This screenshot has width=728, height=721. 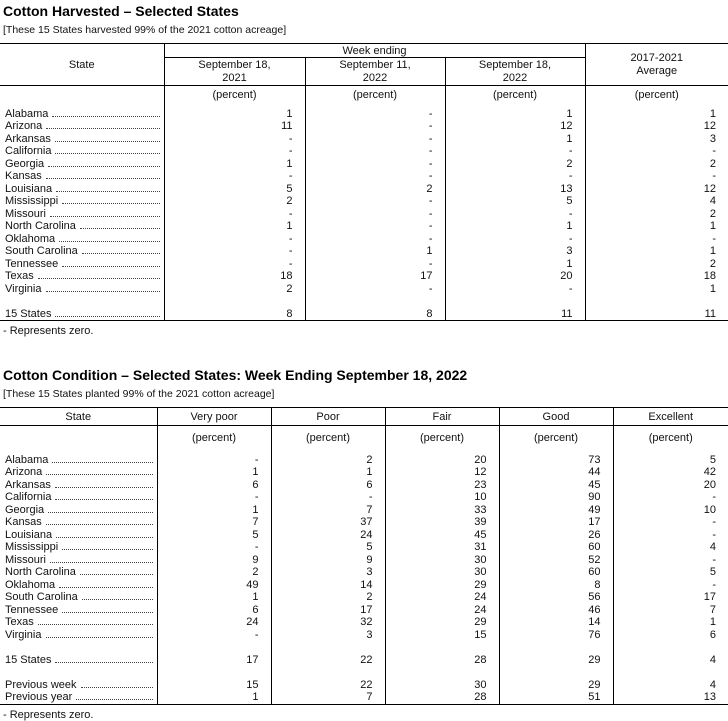 I want to click on value-cell: 46, so click(x=555, y=609).